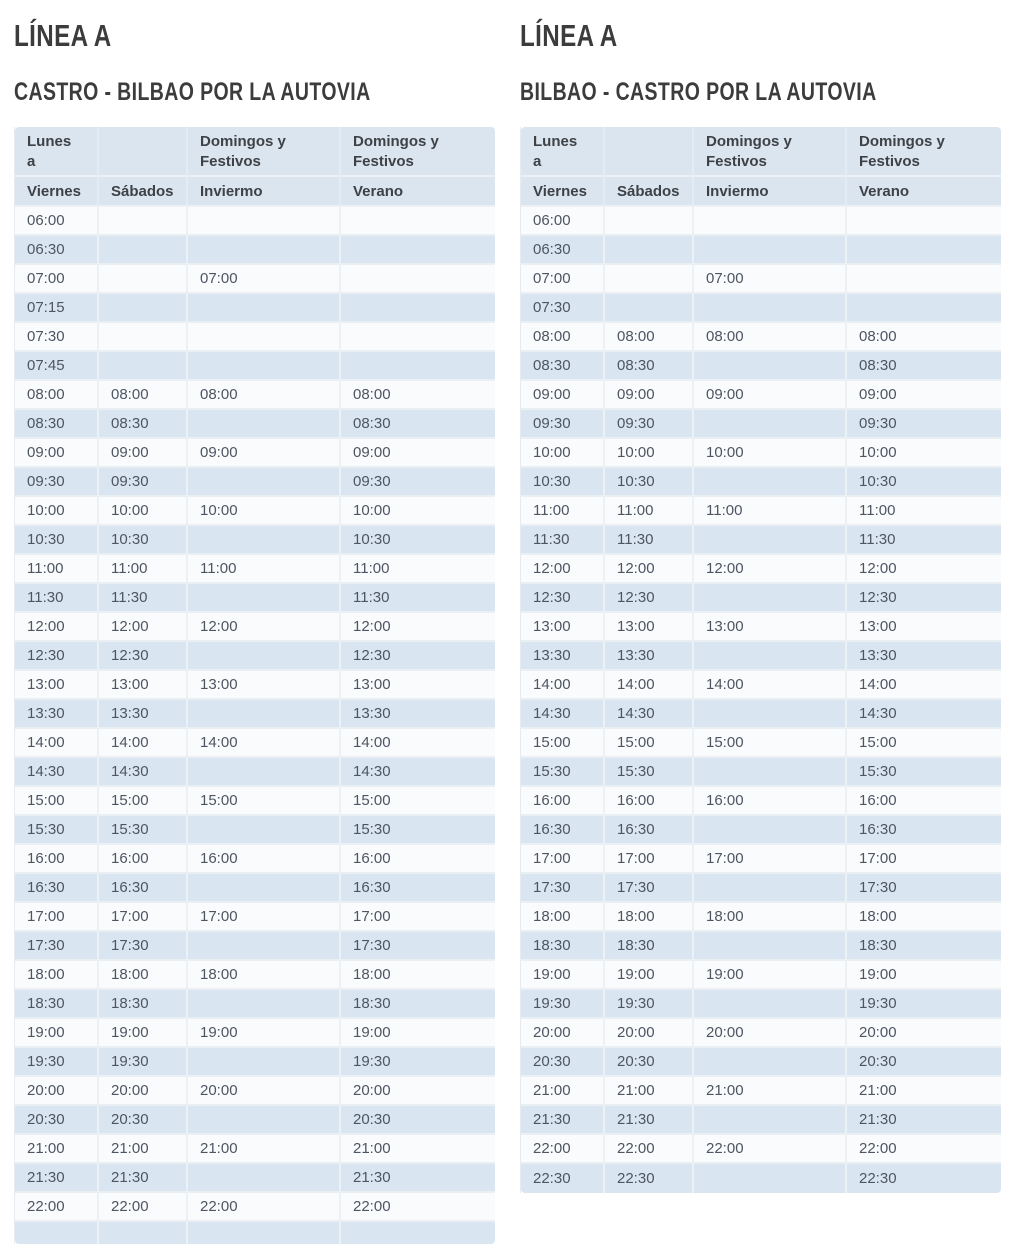 This screenshot has height=1256, width=1014. I want to click on route-title: BILBAO - CASTRO POR LA AUTOVIA, so click(698, 92).